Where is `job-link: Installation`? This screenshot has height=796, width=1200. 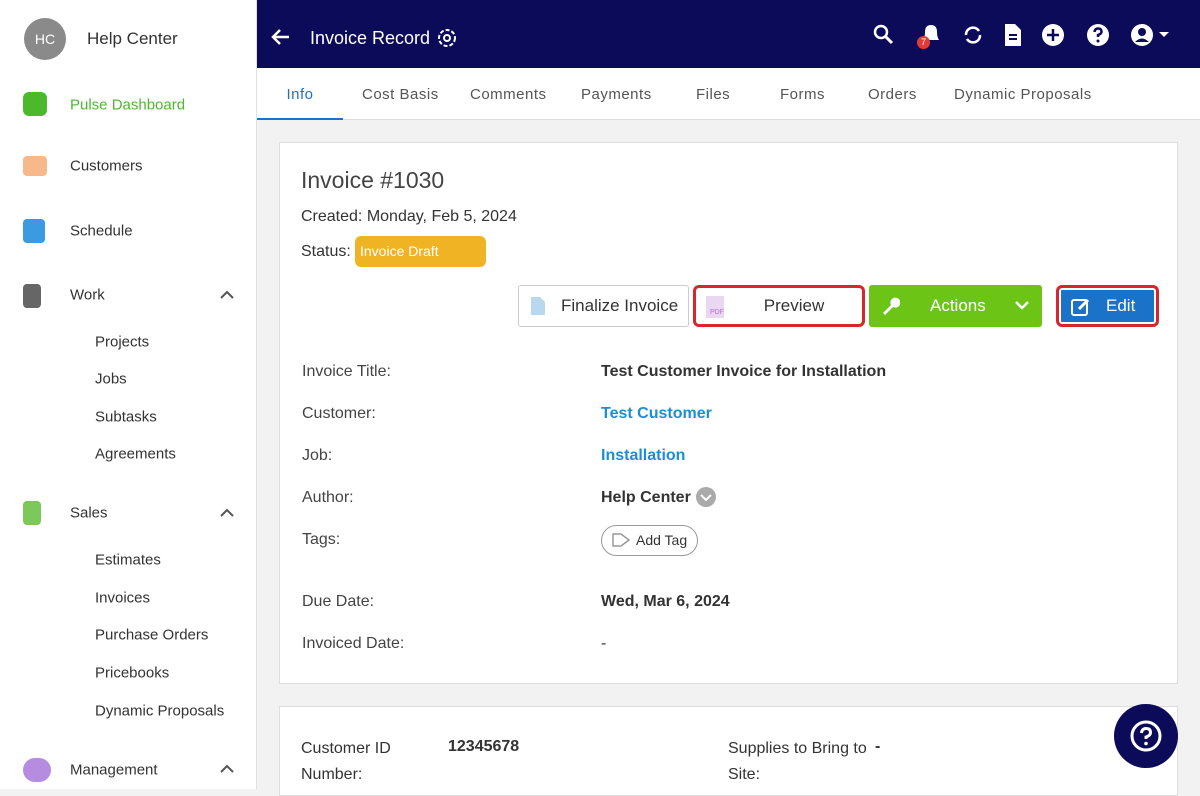 job-link: Installation is located at coordinates (643, 455).